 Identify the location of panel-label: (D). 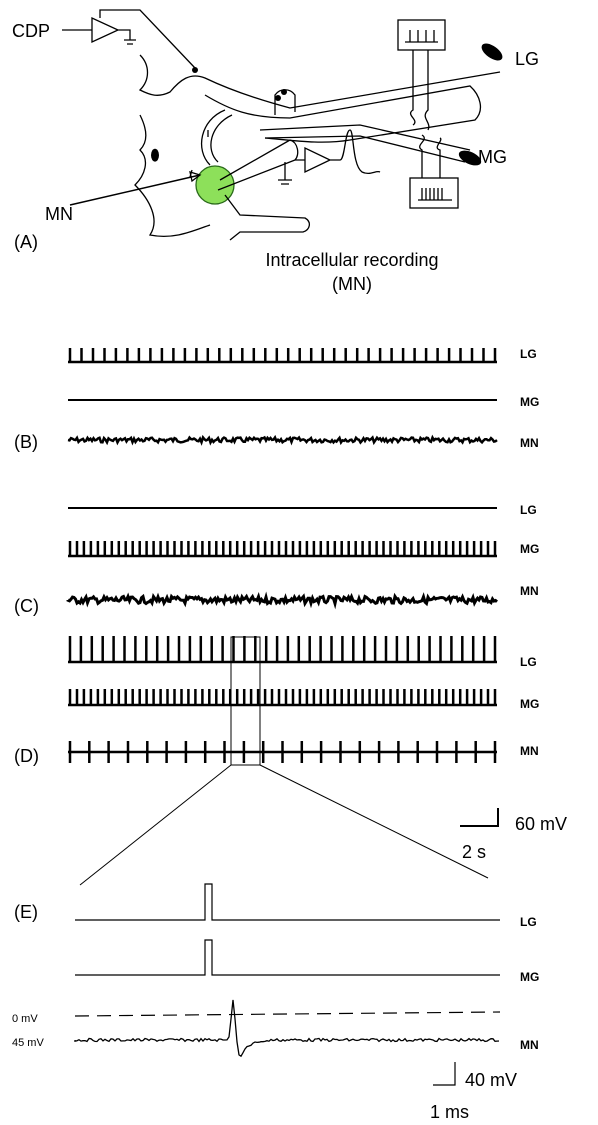
(26, 756).